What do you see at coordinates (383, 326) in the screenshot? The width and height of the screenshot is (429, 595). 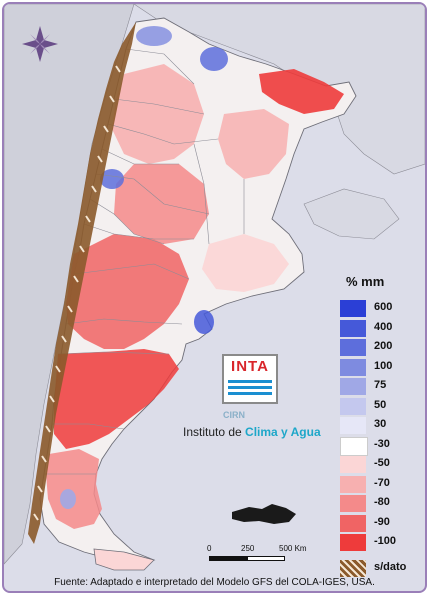 I see `legend-label: 400` at bounding box center [383, 326].